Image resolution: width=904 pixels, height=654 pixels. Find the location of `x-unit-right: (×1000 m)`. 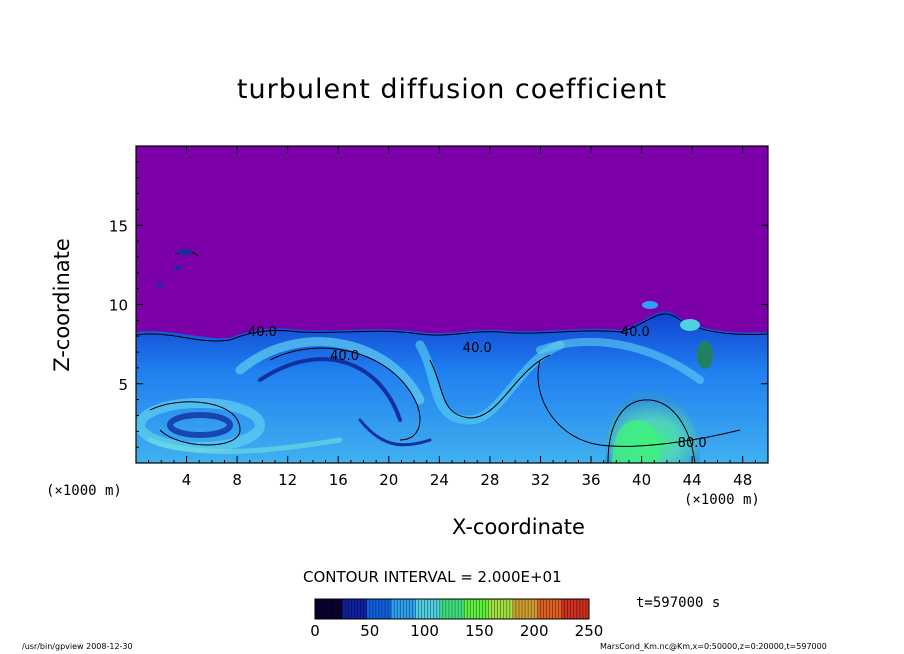

x-unit-right: (×1000 m) is located at coordinates (722, 500).